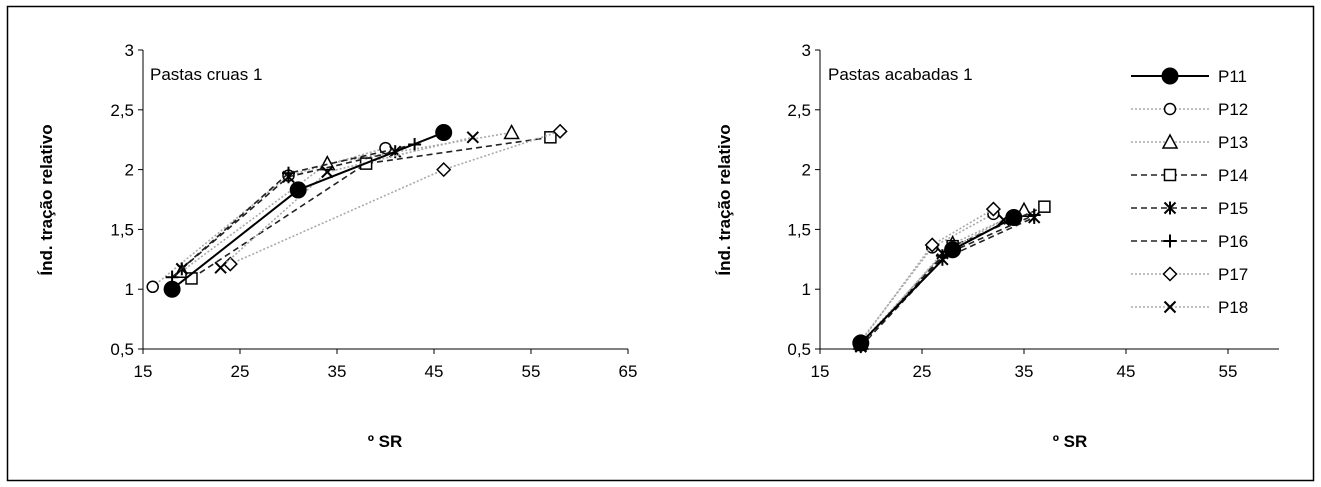 This screenshot has width=1321, height=487. What do you see at coordinates (1189, 192) in the screenshot?
I see `legend: P11 P12 P13 P14 P15 P16 P17 P18` at bounding box center [1189, 192].